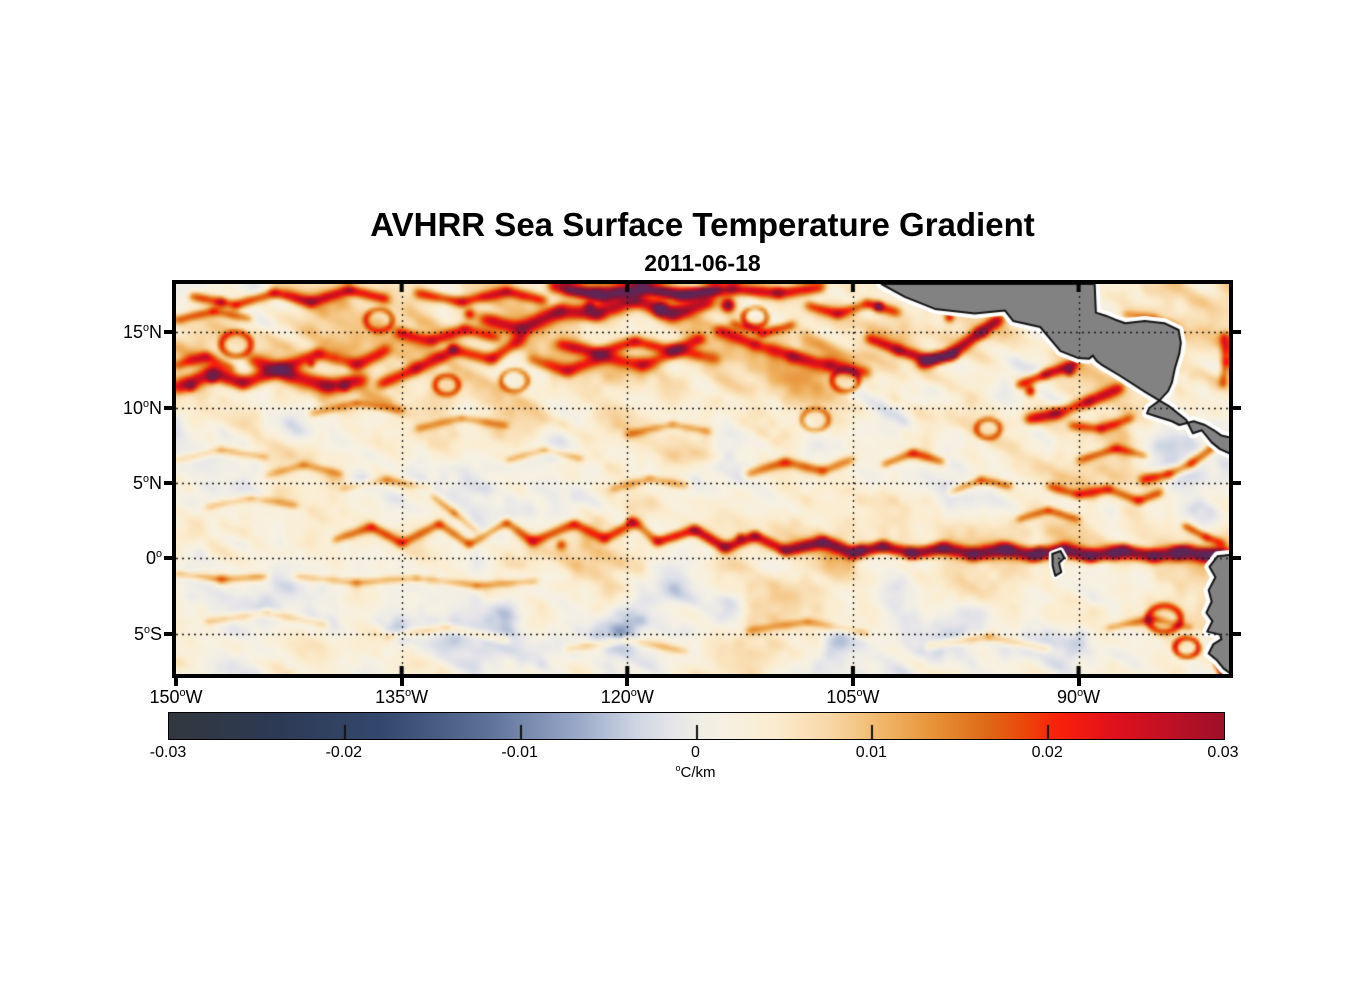  What do you see at coordinates (1079, 697) in the screenshot?
I see `x-tick-label: 90oW` at bounding box center [1079, 697].